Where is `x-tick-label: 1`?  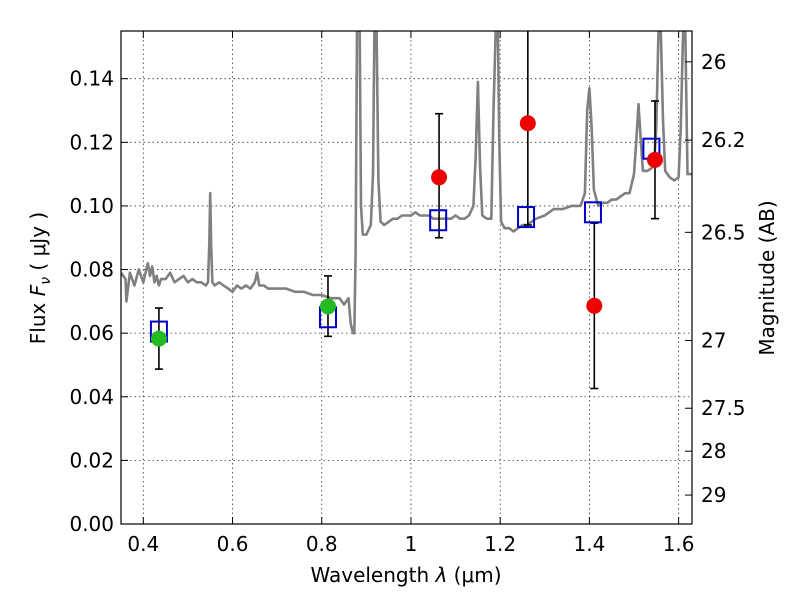 x-tick-label: 1 is located at coordinates (411, 544).